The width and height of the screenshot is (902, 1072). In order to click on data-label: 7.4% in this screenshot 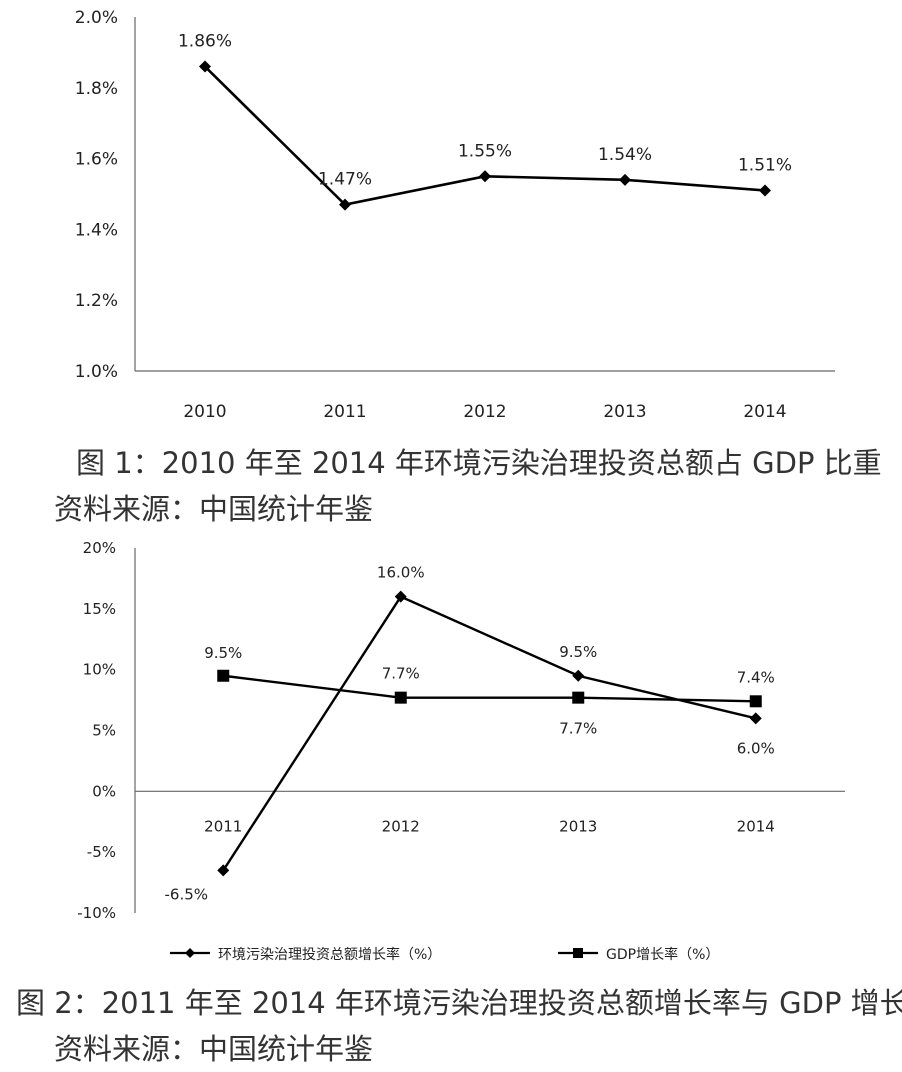, I will do `click(756, 677)`.